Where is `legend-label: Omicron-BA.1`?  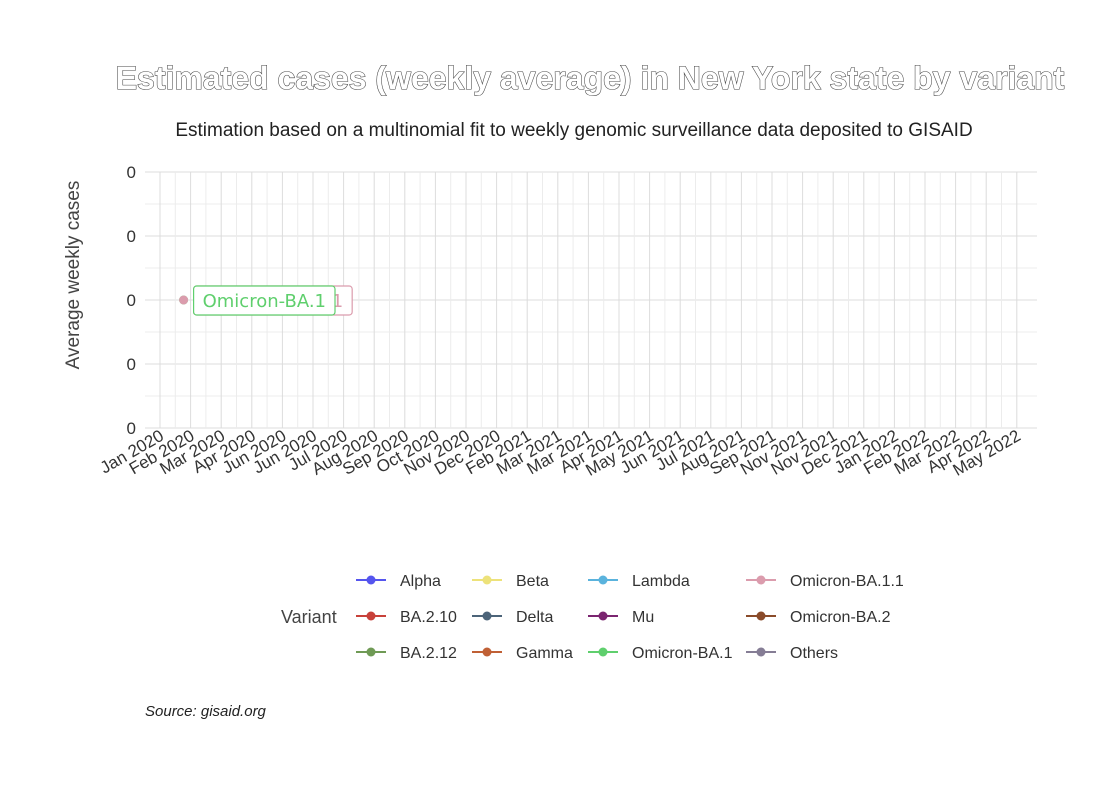 legend-label: Omicron-BA.1 is located at coordinates (682, 653).